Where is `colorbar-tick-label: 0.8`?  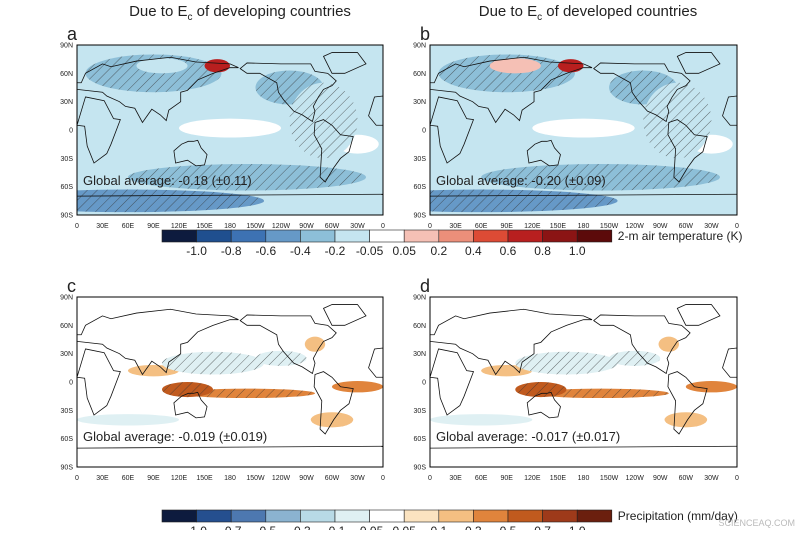
colorbar-tick-label: 0.8 is located at coordinates (542, 251).